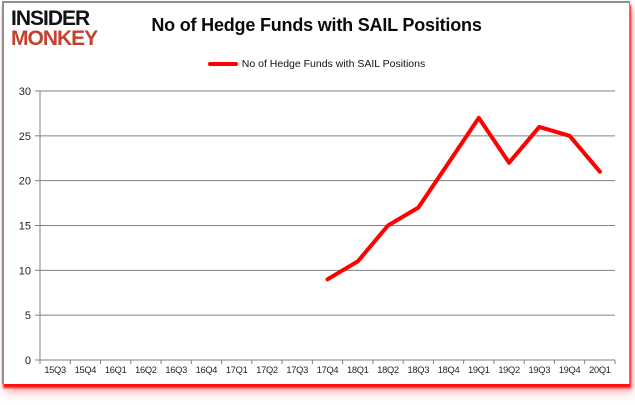 The image size is (635, 405). I want to click on legend: No of Hedge Funds with SAIL Positions, so click(316, 64).